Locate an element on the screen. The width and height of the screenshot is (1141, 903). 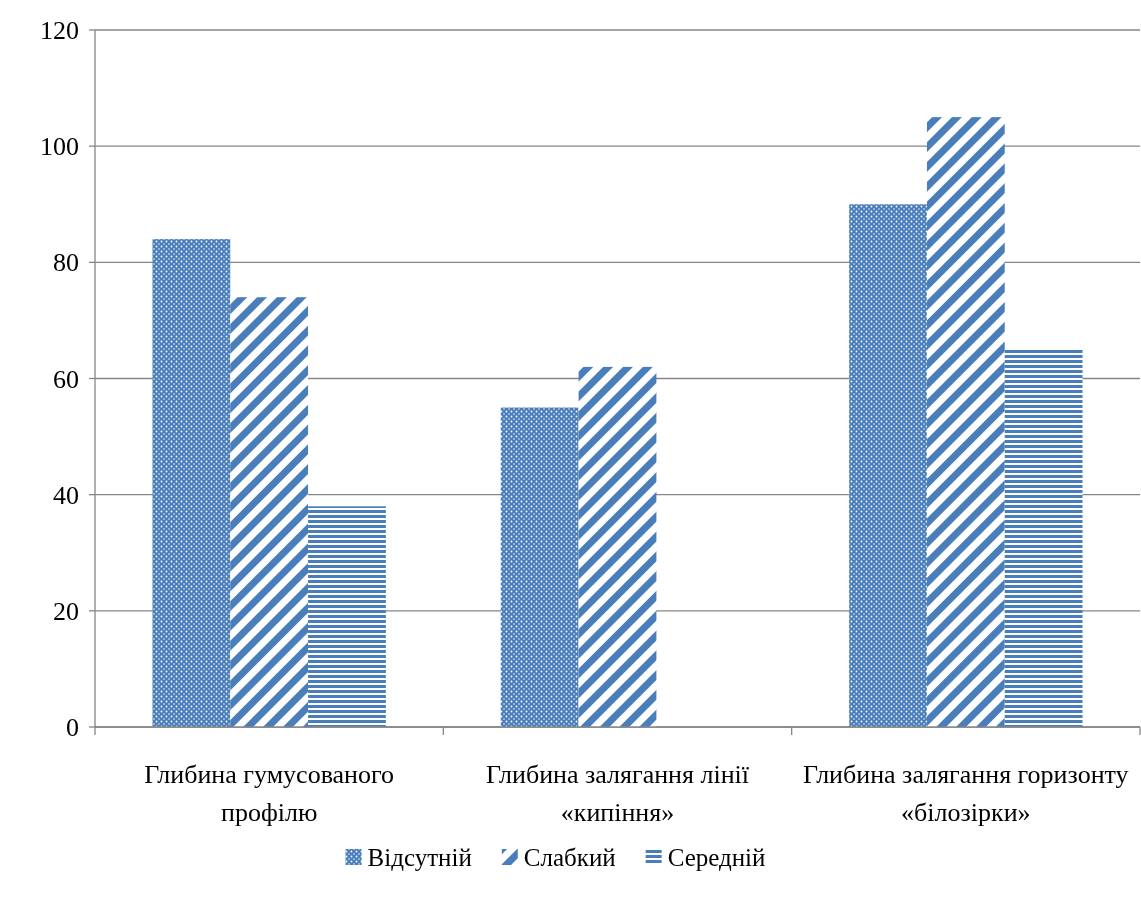
y-tick-label: 60 is located at coordinates (66, 379).